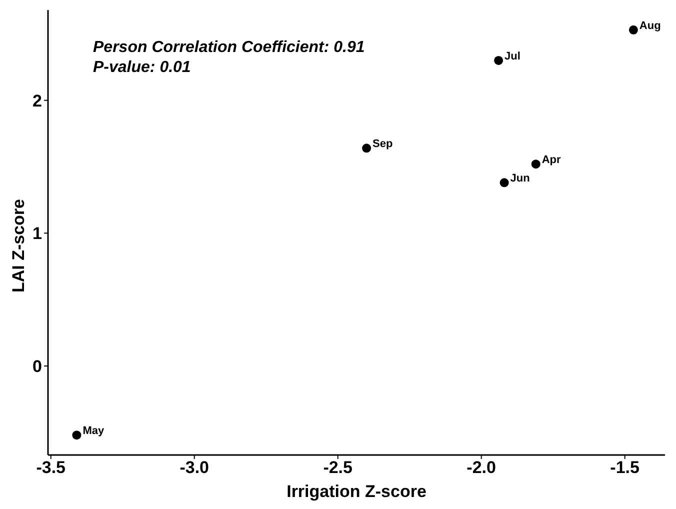  What do you see at coordinates (51, 468) in the screenshot?
I see `x-tick-label: -3.5` at bounding box center [51, 468].